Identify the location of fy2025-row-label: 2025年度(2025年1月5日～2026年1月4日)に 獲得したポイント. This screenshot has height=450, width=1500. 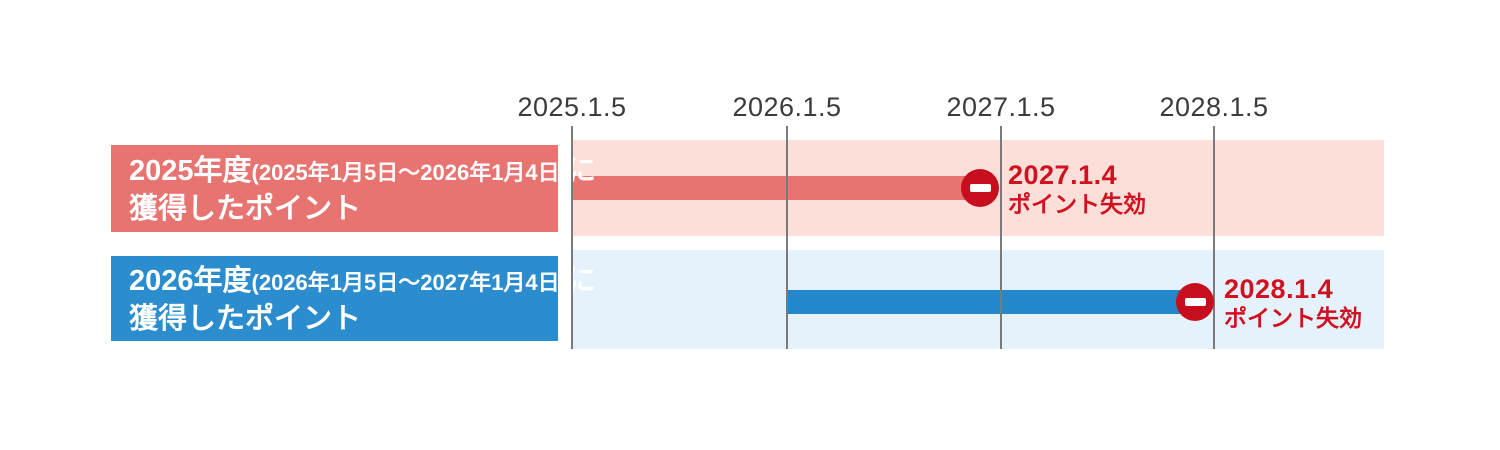
(353, 188).